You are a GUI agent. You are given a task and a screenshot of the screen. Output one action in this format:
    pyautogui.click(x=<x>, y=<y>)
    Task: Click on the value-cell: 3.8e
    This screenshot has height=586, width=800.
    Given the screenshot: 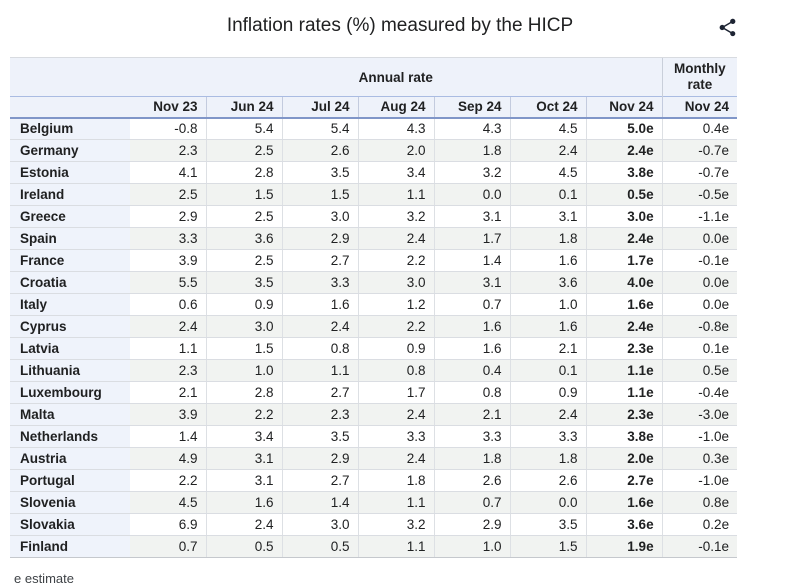 What is the action you would take?
    pyautogui.click(x=624, y=436)
    